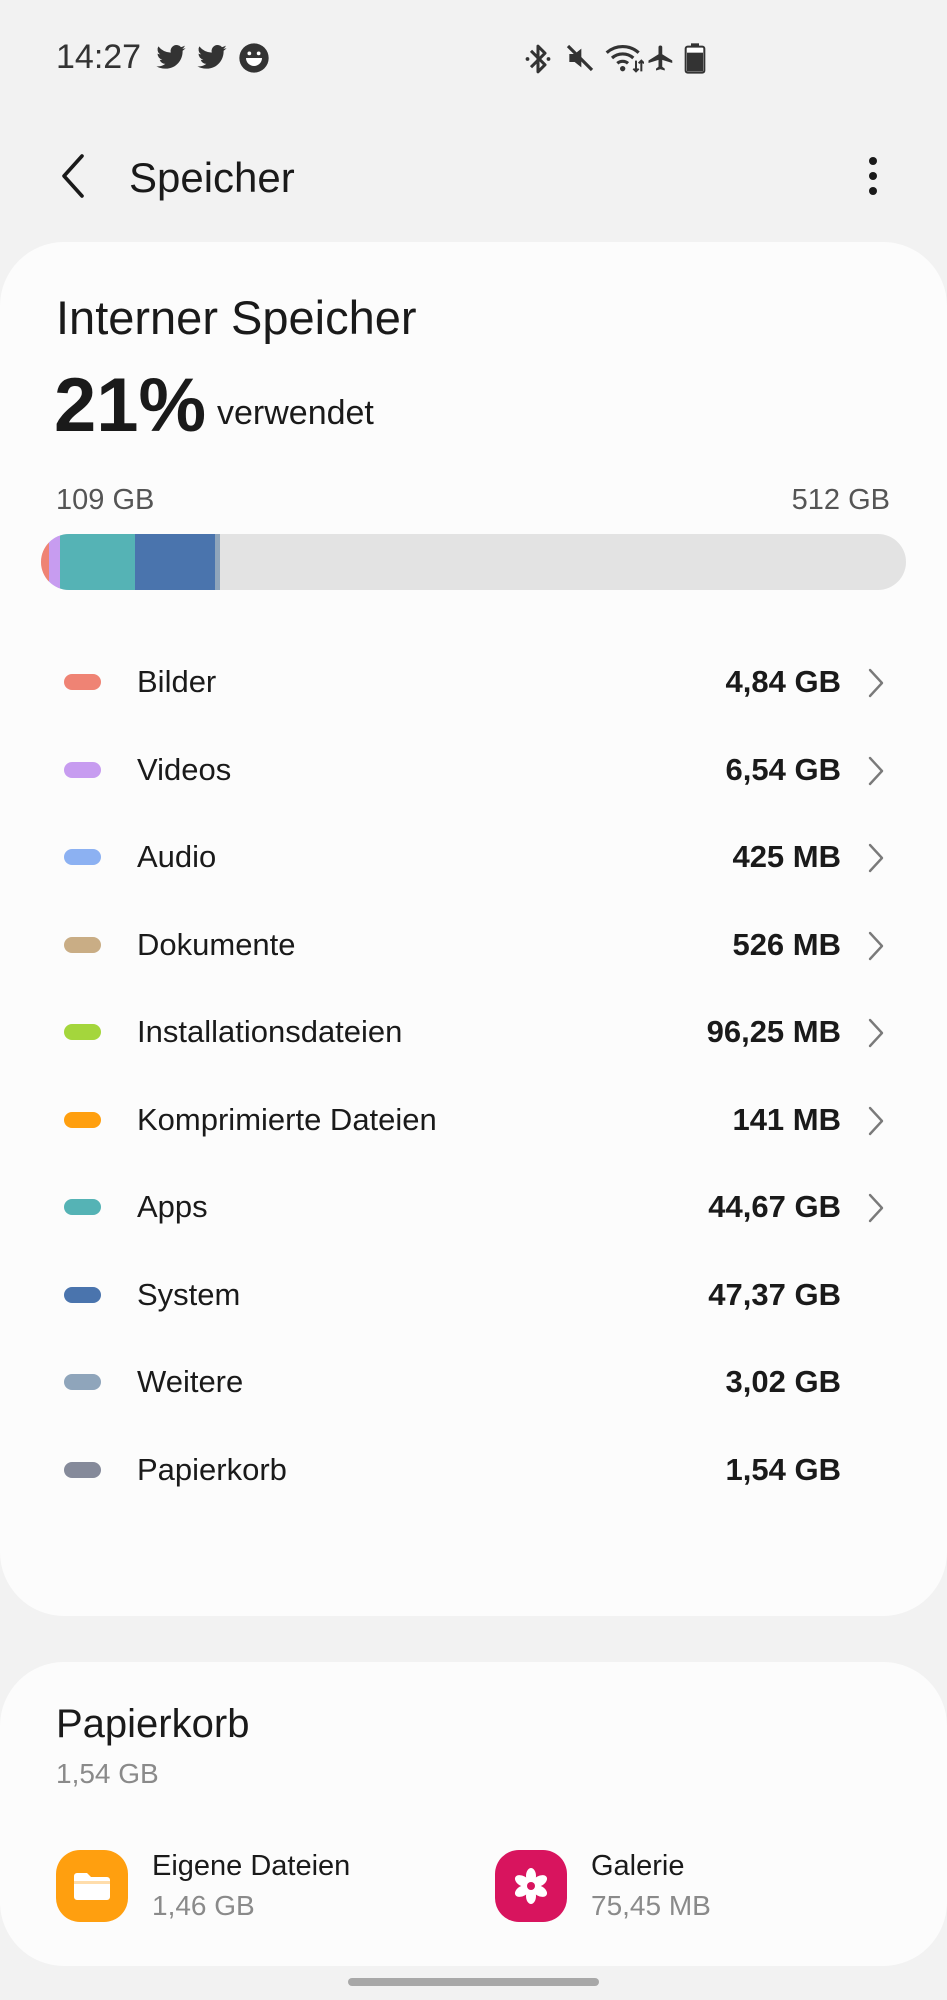 Image resolution: width=947 pixels, height=2000 pixels. I want to click on category-size: 141 MB, so click(786, 1119).